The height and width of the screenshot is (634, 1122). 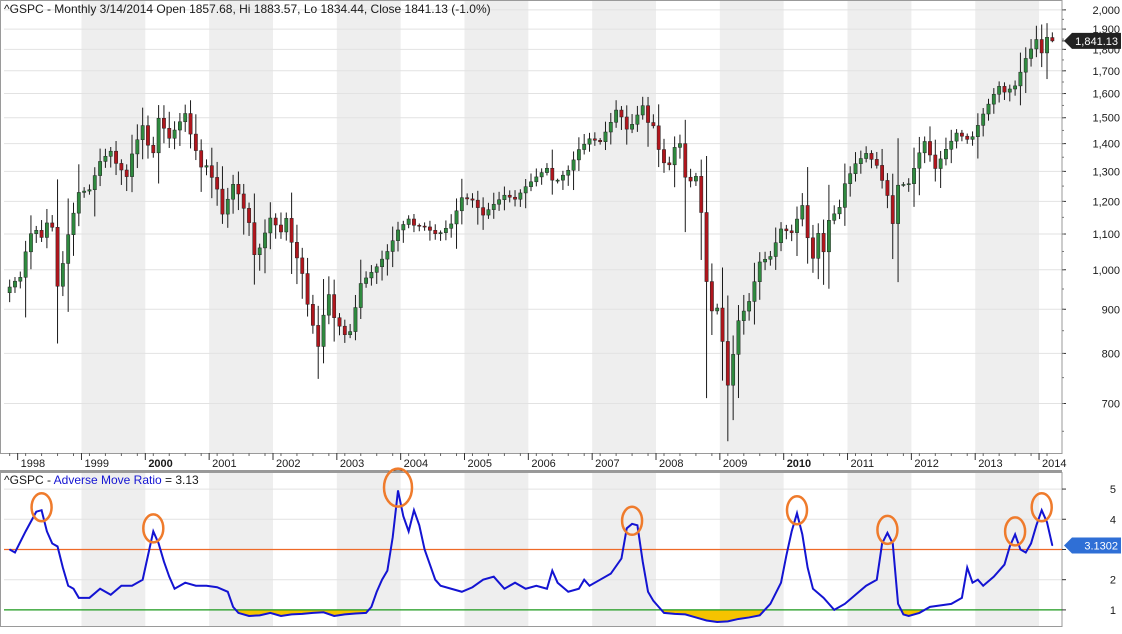 I want to click on price-y-tick-label: 1,000, so click(x=1106, y=271).